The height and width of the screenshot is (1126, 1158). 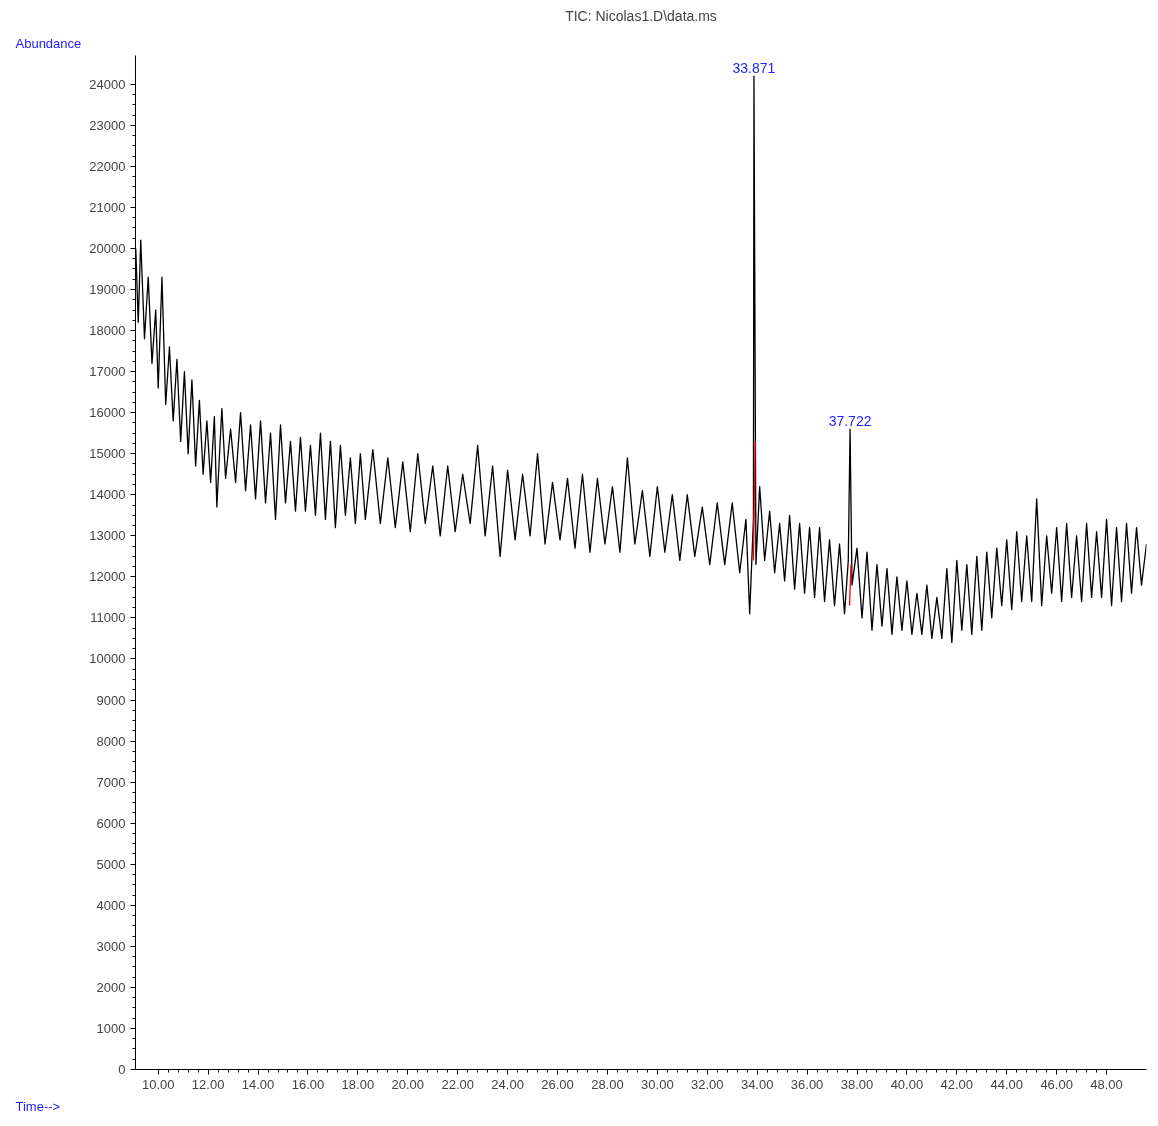 What do you see at coordinates (754, 68) in the screenshot?
I see `annotation: 33.871` at bounding box center [754, 68].